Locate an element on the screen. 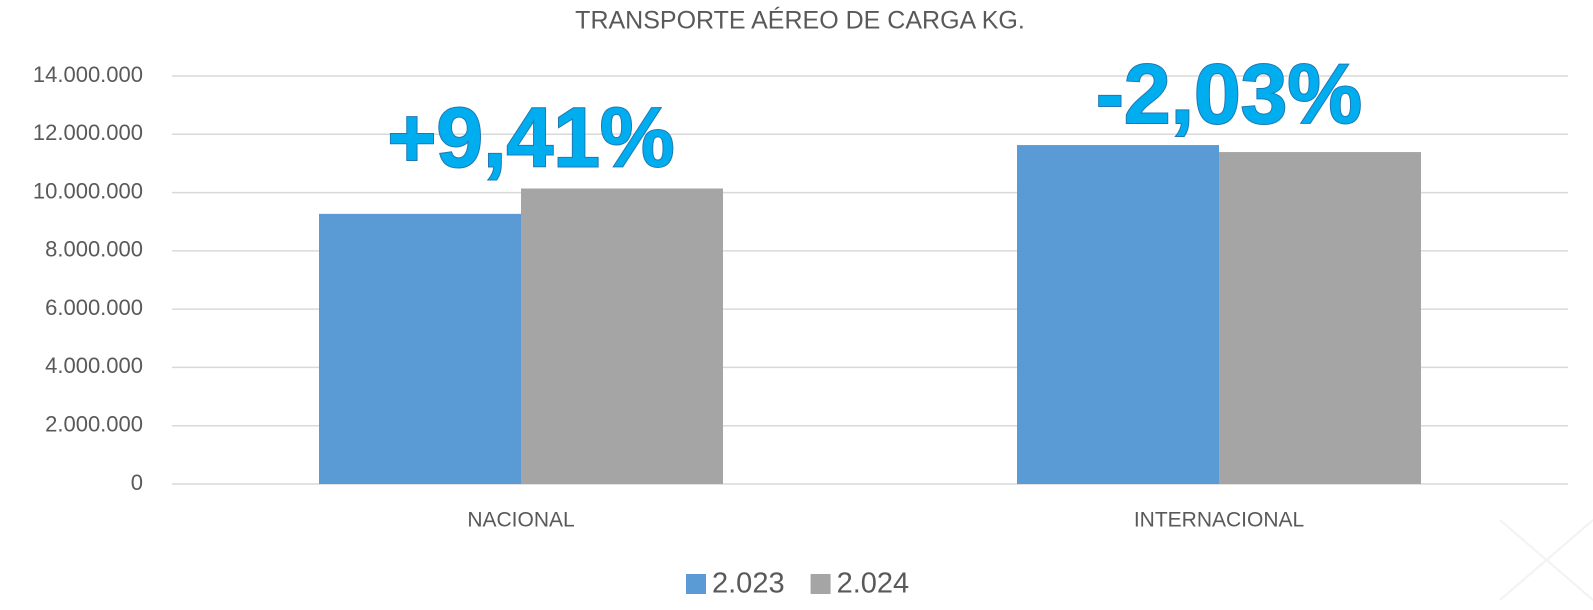  annotation: -2,03% is located at coordinates (1229, 94).